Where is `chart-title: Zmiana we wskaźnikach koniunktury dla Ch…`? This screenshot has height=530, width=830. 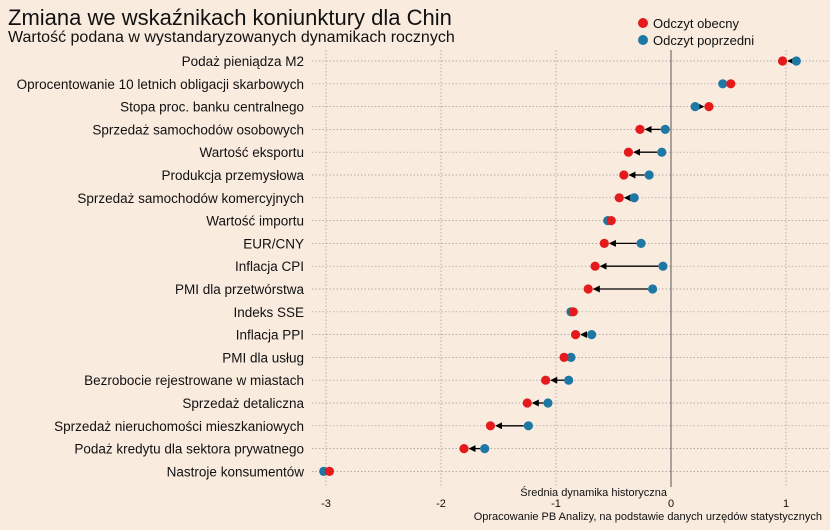
chart-title: Zmiana we wskaźnikach koniunktury dla Ch… is located at coordinates (230, 17).